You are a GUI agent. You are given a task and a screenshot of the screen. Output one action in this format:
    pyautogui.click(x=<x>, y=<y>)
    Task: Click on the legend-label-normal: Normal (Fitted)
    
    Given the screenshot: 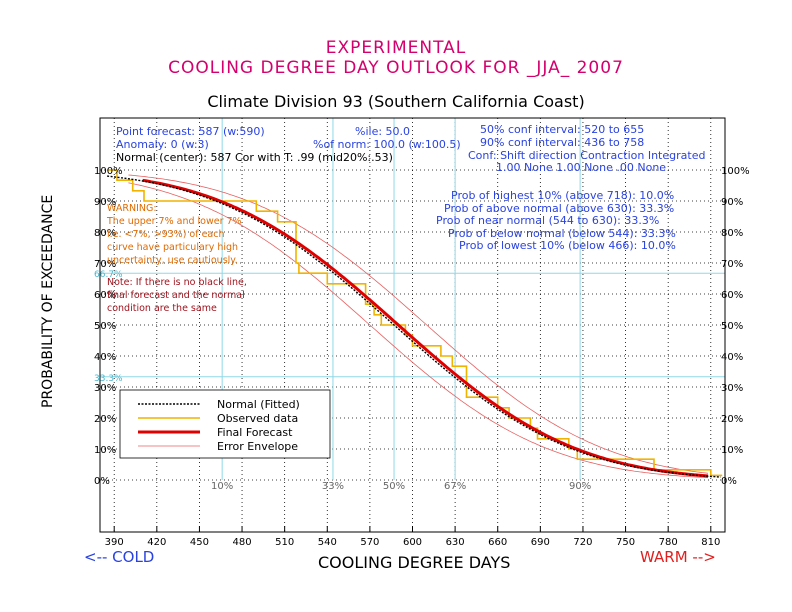 What is the action you would take?
    pyautogui.click(x=258, y=404)
    